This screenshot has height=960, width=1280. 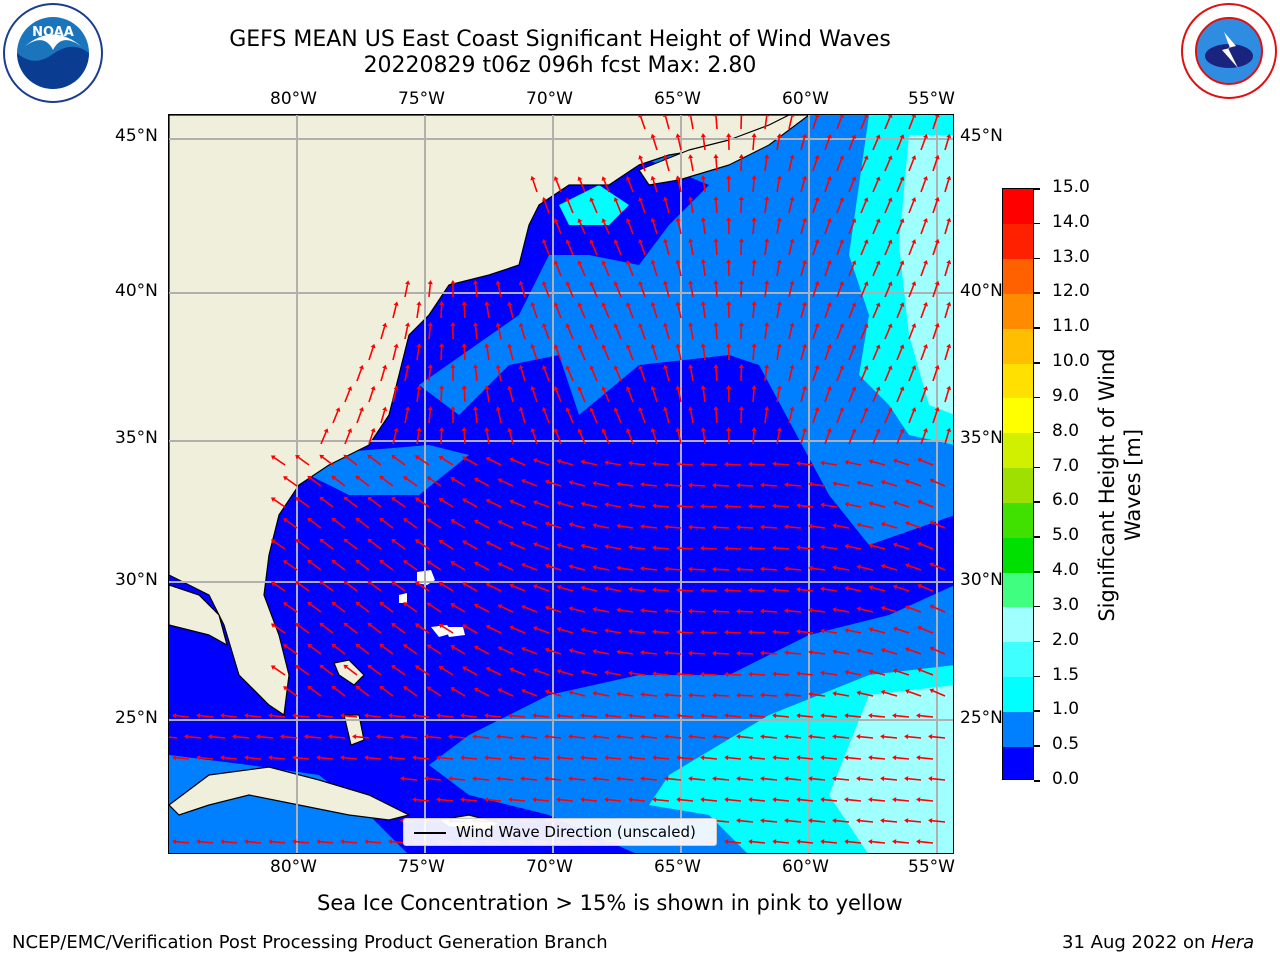 I want to click on colorbar-tick-label: 1.5, so click(x=1066, y=674).